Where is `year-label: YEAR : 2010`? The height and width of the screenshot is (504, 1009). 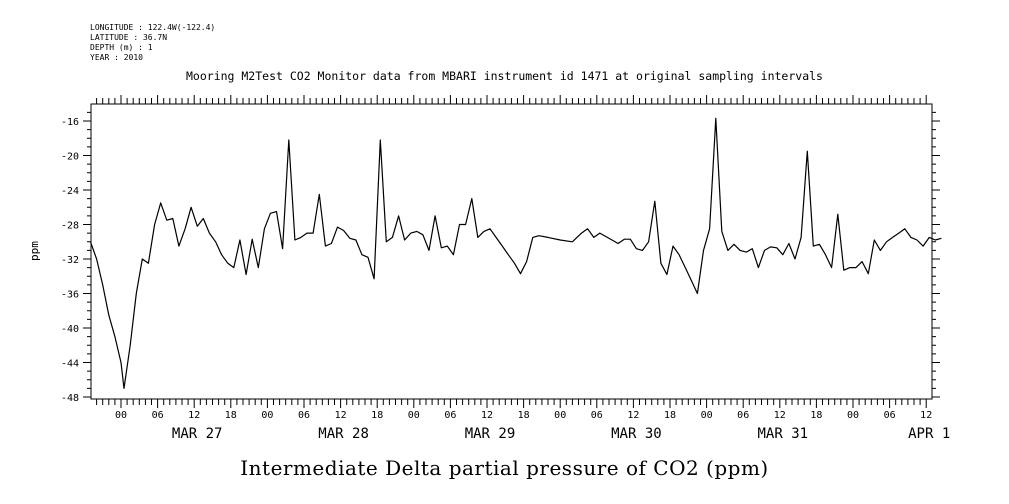
year-label: YEAR : 2010 is located at coordinates (116, 57).